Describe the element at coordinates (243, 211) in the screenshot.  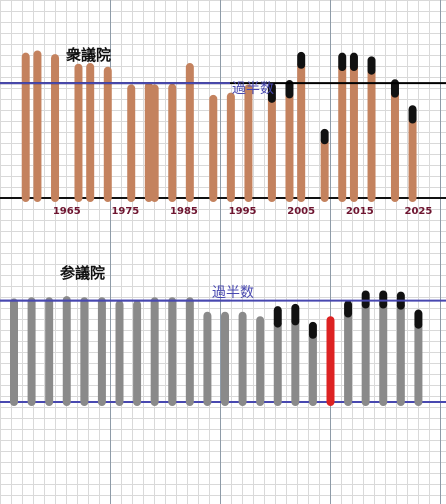
I see `year-tick-label: 1995` at that location.